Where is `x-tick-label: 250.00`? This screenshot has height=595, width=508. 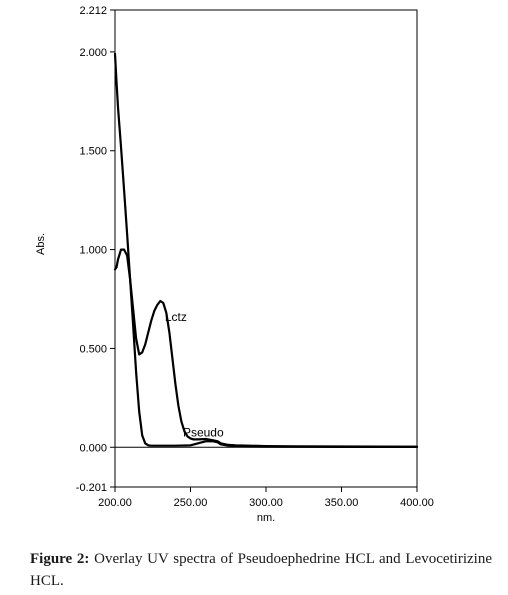 x-tick-label: 250.00 is located at coordinates (191, 503).